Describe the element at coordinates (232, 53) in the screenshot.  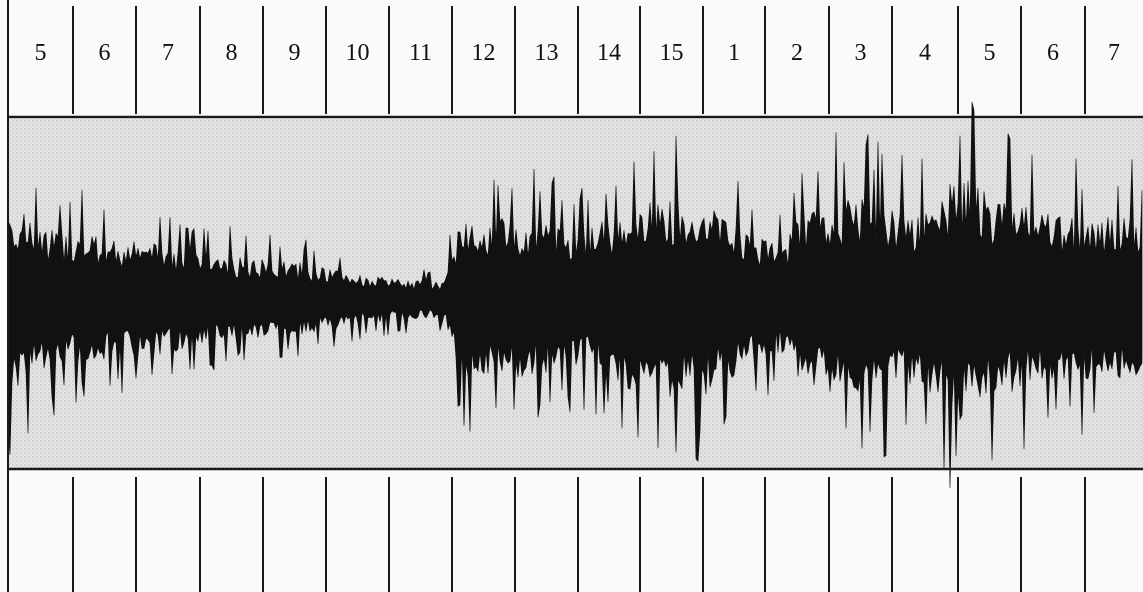
I see `beat-number-label: 8` at that location.